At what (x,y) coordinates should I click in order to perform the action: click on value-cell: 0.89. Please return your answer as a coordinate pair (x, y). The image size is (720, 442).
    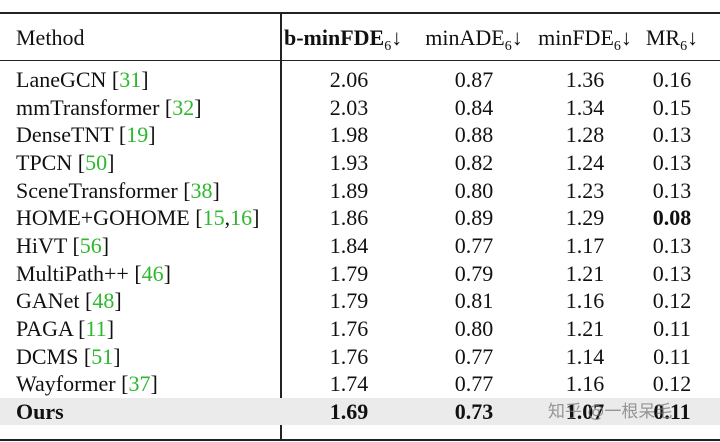
    Looking at the image, I should click on (474, 218).